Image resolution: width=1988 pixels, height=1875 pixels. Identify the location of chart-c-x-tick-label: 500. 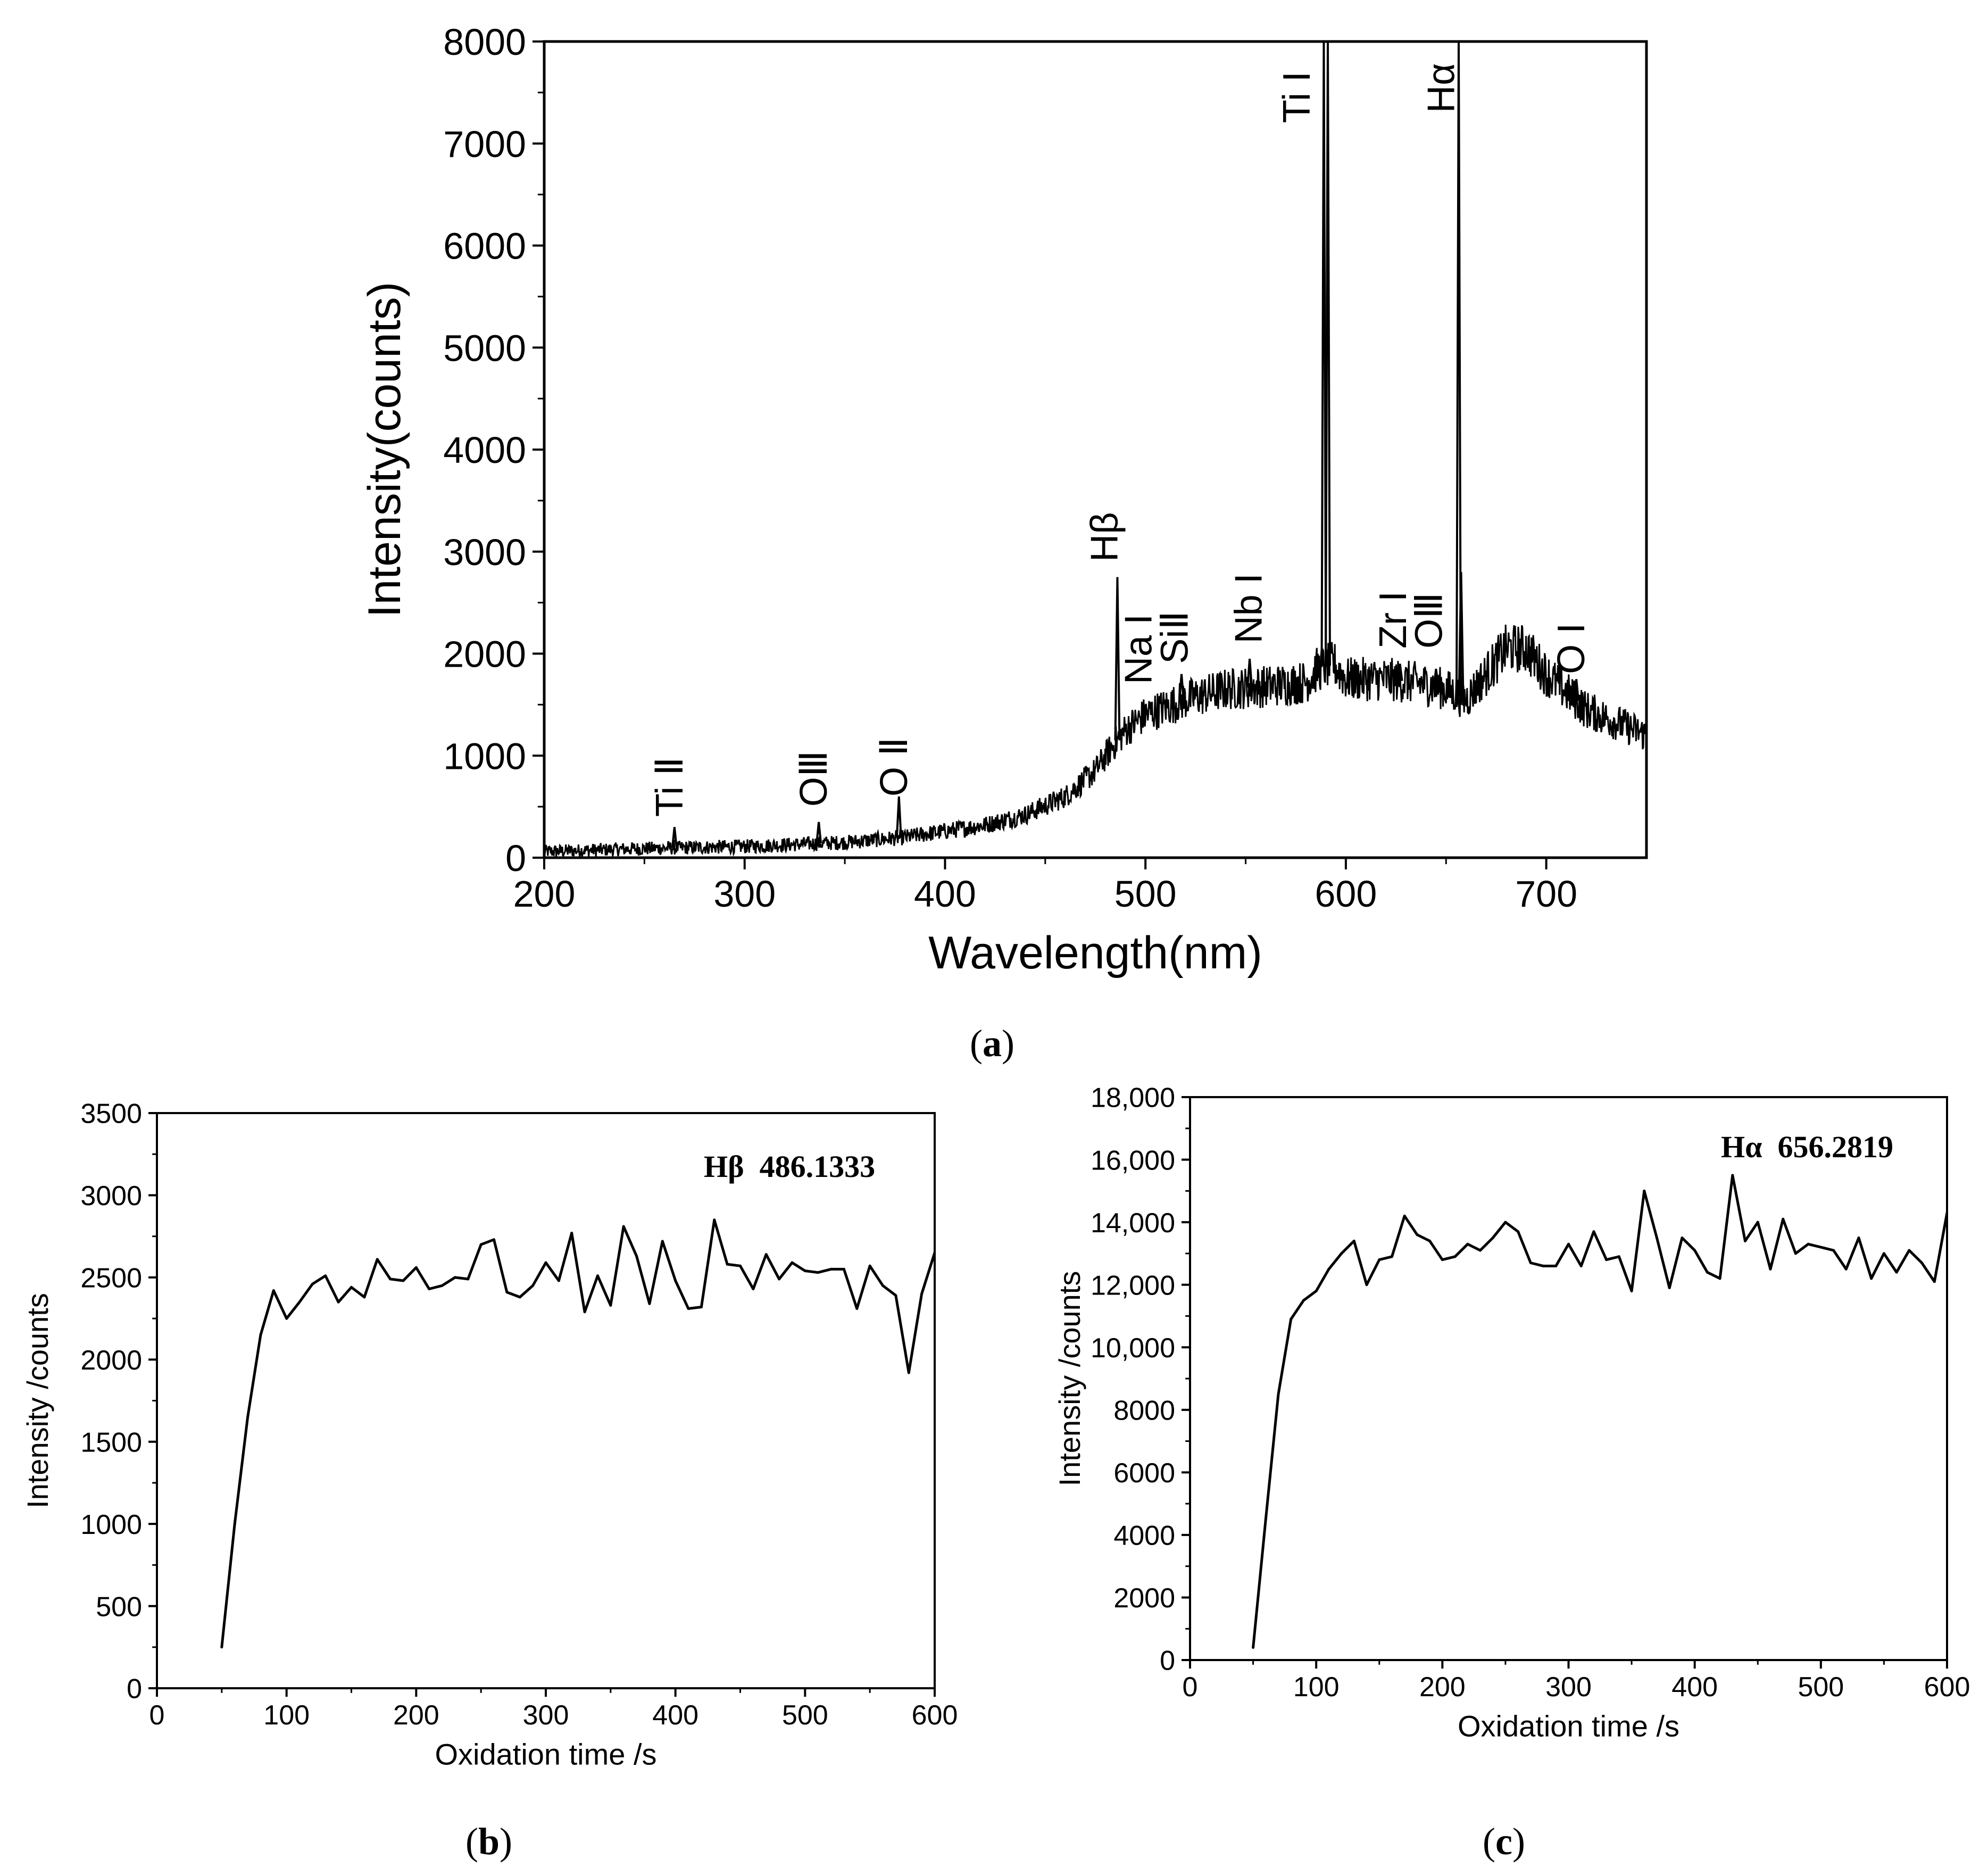
(1821, 1687).